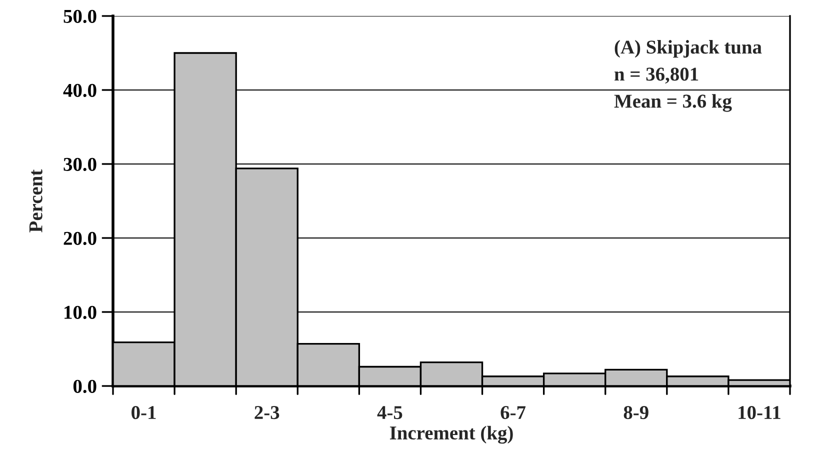  I want to click on x-tick-label: 2-3, so click(267, 413).